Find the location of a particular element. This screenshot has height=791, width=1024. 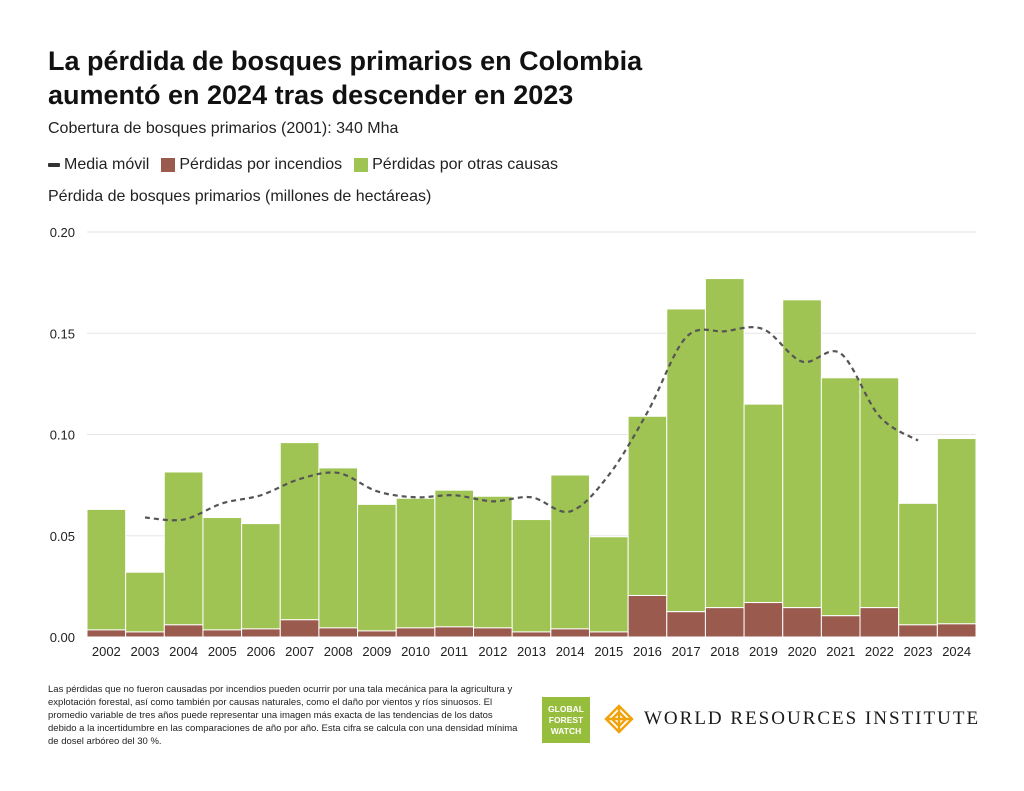

x-tick-label: 2024 is located at coordinates (956, 651).